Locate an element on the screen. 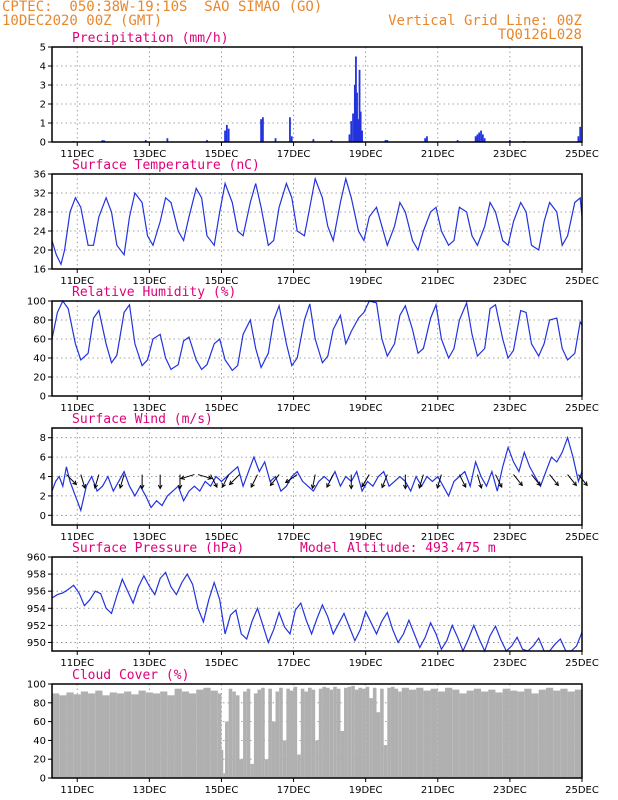 Image resolution: width=618 pixels, height=800 pixels. x-tick-label: 21DEC is located at coordinates (438, 408).